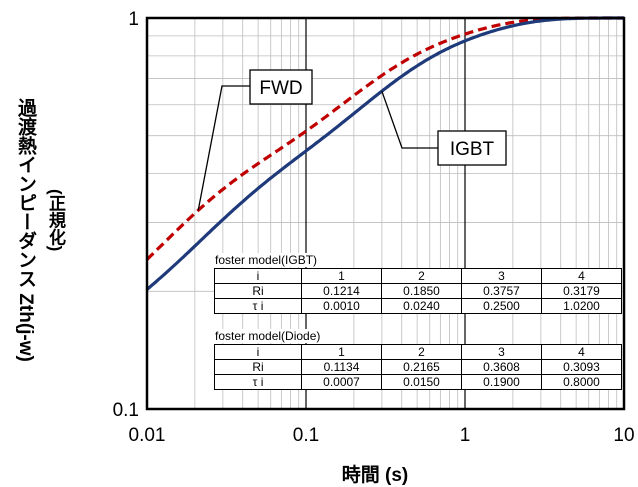  Describe the element at coordinates (581, 291) in the screenshot. I see `table-cell: 0.3179` at that location.